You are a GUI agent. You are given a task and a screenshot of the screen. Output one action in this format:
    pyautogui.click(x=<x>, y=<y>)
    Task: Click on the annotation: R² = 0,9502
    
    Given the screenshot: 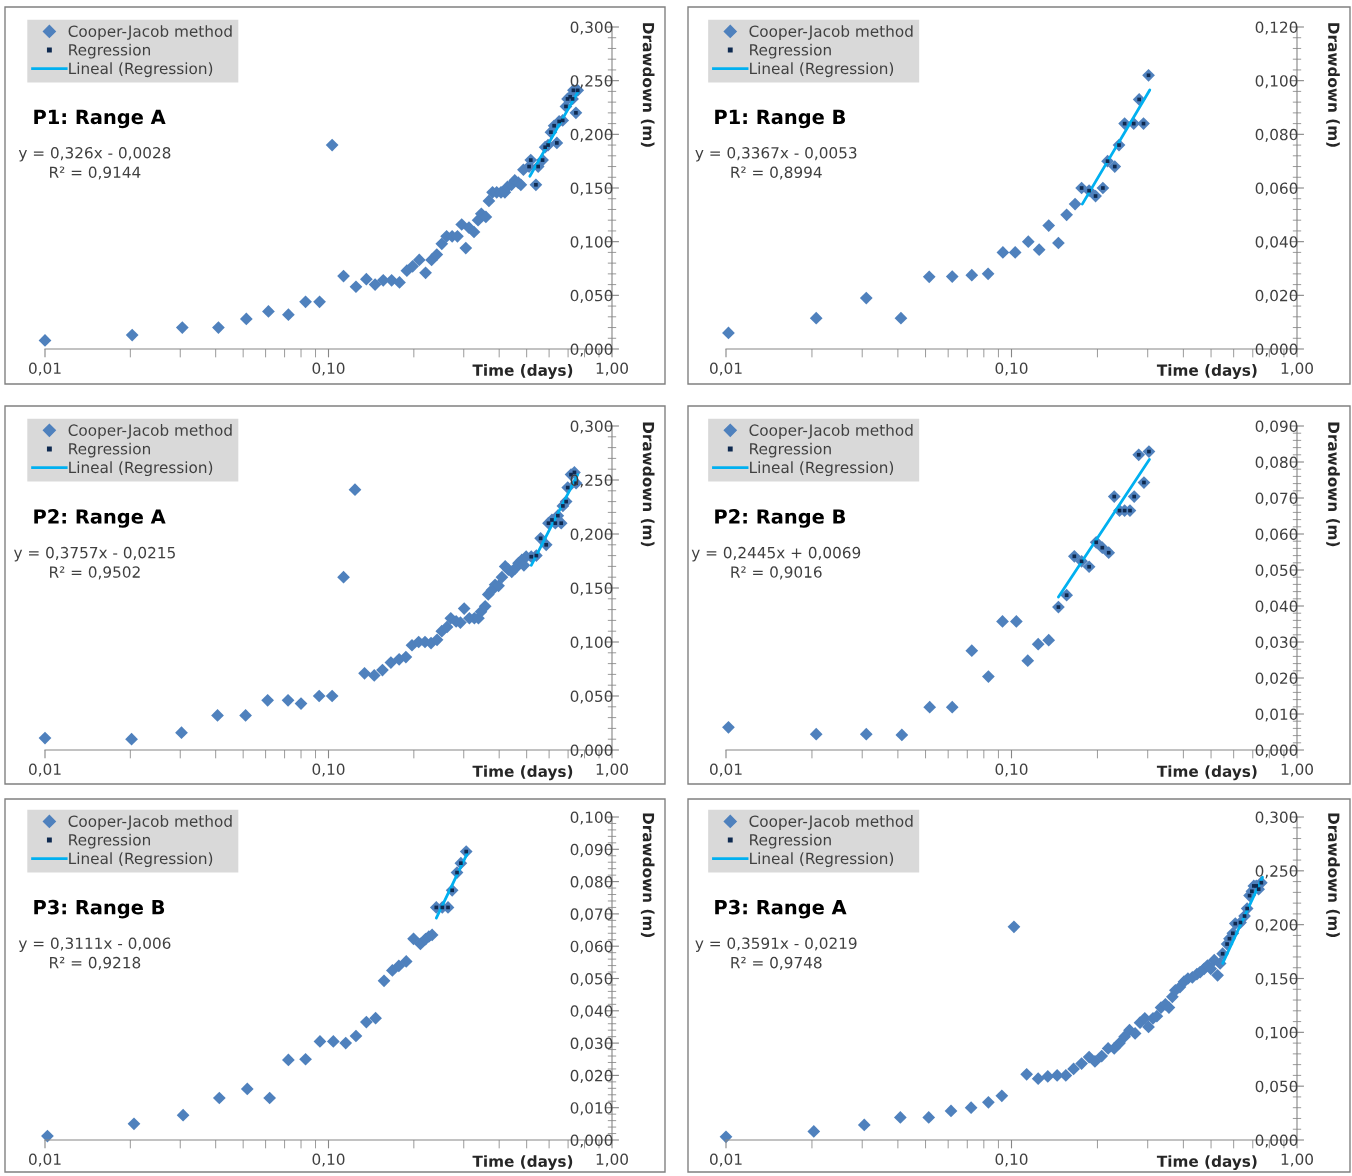 What is the action you would take?
    pyautogui.click(x=95, y=573)
    